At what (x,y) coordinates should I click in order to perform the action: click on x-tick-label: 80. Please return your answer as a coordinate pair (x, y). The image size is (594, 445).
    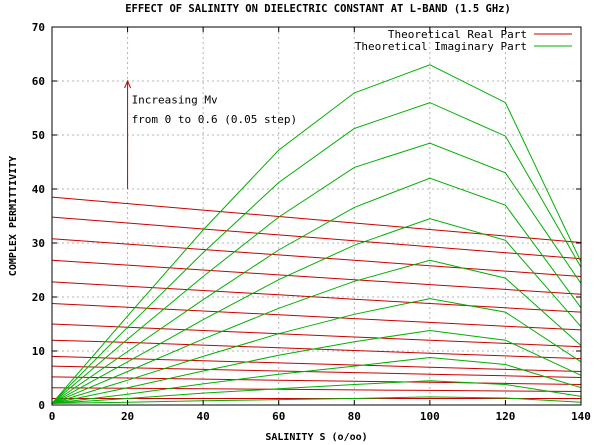
    Looking at the image, I should click on (354, 416).